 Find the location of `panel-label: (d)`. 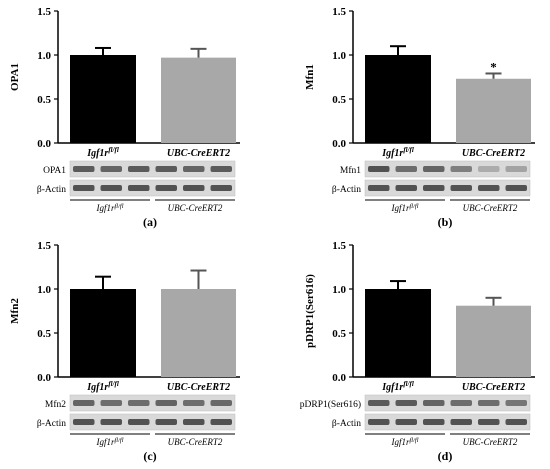

panel-label: (d) is located at coordinates (445, 456).